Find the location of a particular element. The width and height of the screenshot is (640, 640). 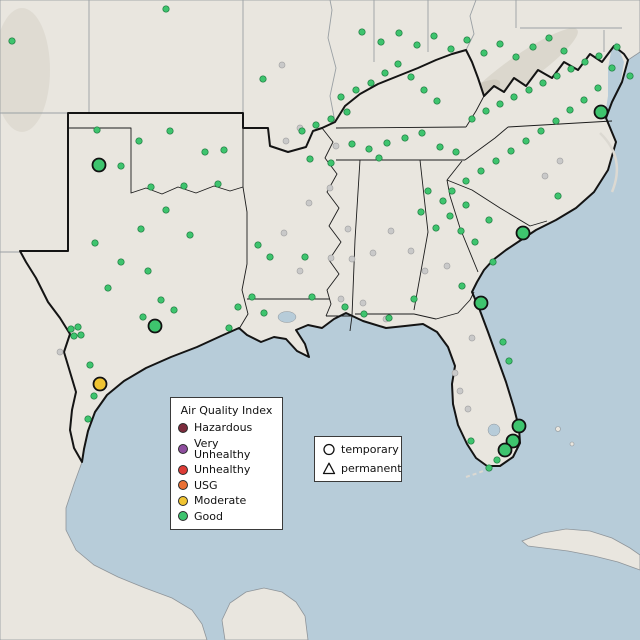

type-legend-row-temporary: temporary is located at coordinates (360, 449).